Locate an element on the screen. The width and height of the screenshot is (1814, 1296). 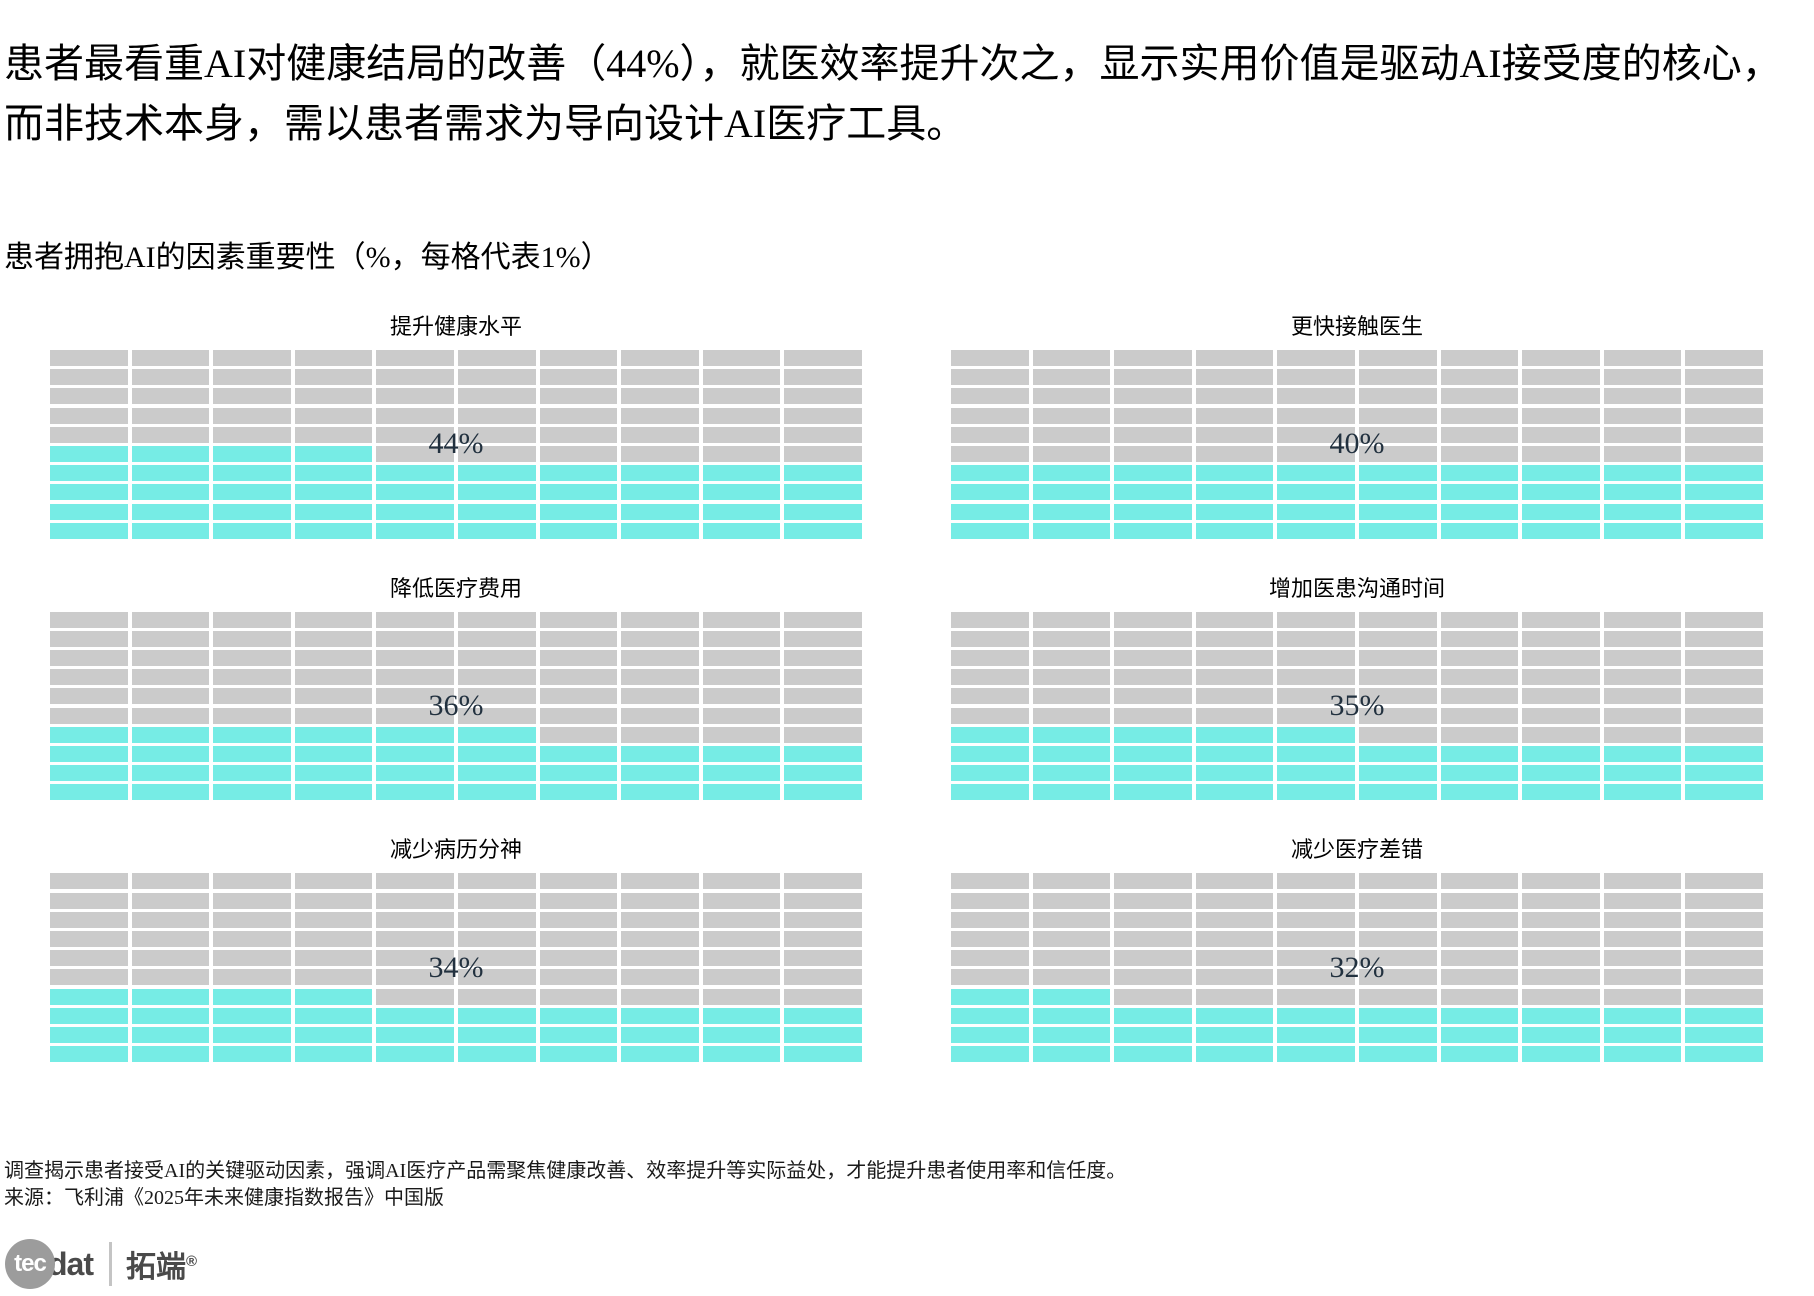
chart-title: 提升健康水平 is located at coordinates (455, 326).